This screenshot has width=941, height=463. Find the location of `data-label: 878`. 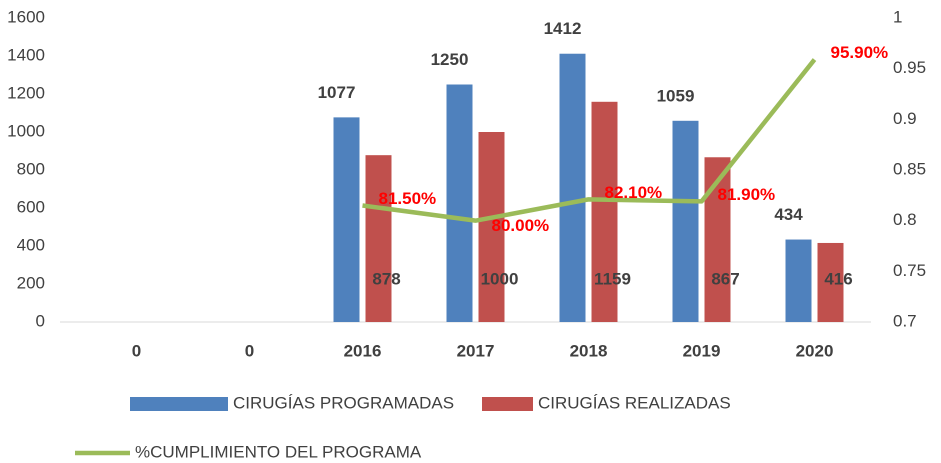

data-label: 878 is located at coordinates (386, 278).